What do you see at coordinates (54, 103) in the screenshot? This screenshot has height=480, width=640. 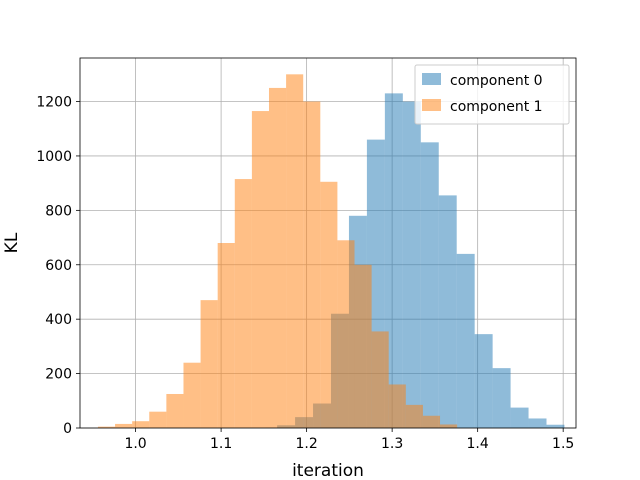 I see `y-tick-label: 1200` at bounding box center [54, 103].